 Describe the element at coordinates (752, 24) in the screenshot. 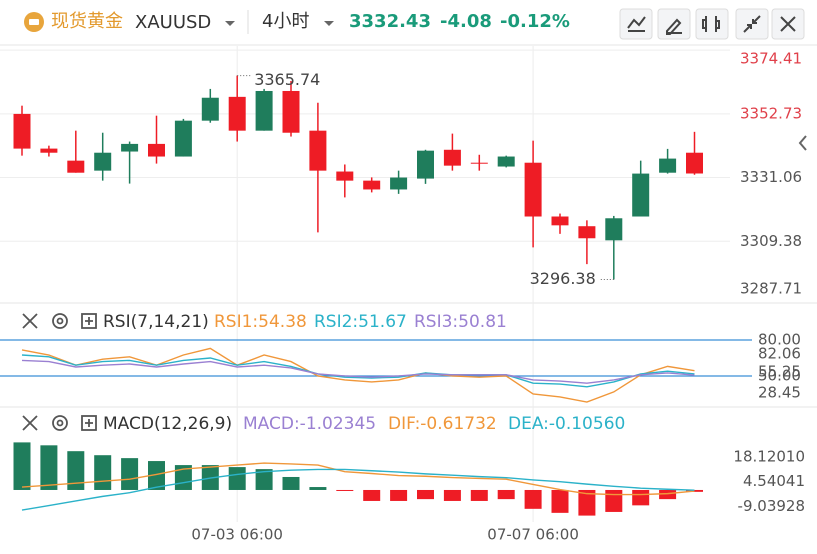

I see `fullscreen-icon` at that location.